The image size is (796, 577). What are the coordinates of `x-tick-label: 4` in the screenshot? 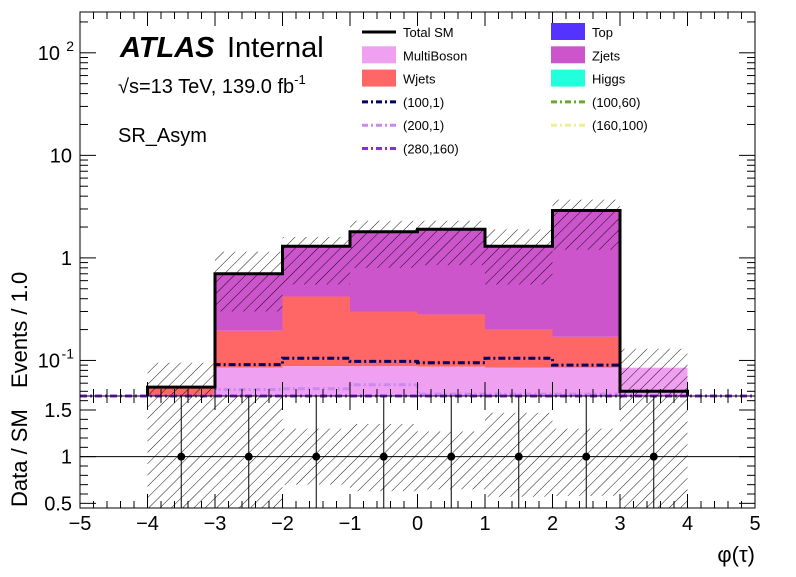 It's located at (687, 524).